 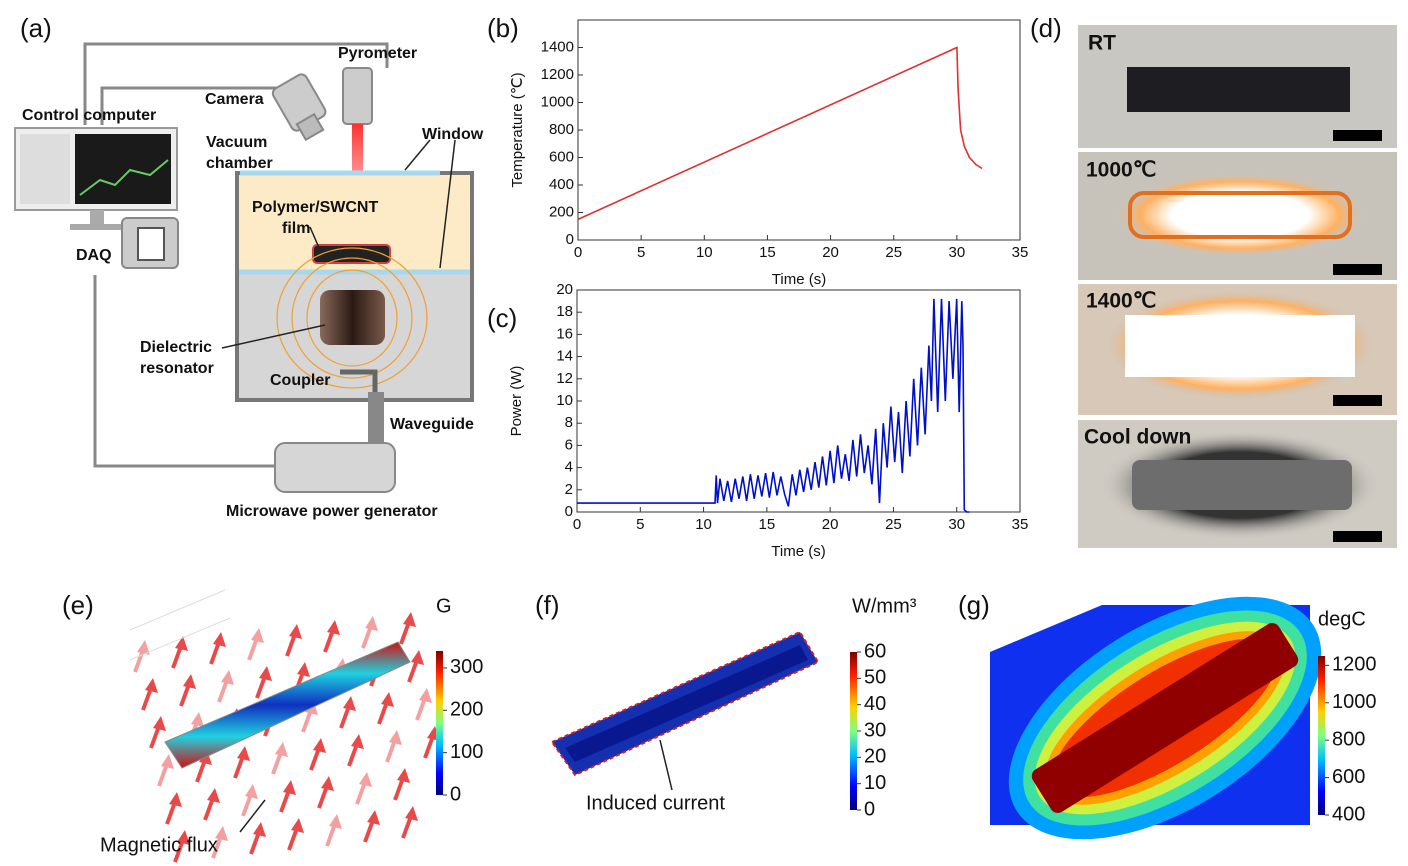 What do you see at coordinates (875, 704) in the screenshot?
I see `colorbar-tick-label: 40` at bounding box center [875, 704].